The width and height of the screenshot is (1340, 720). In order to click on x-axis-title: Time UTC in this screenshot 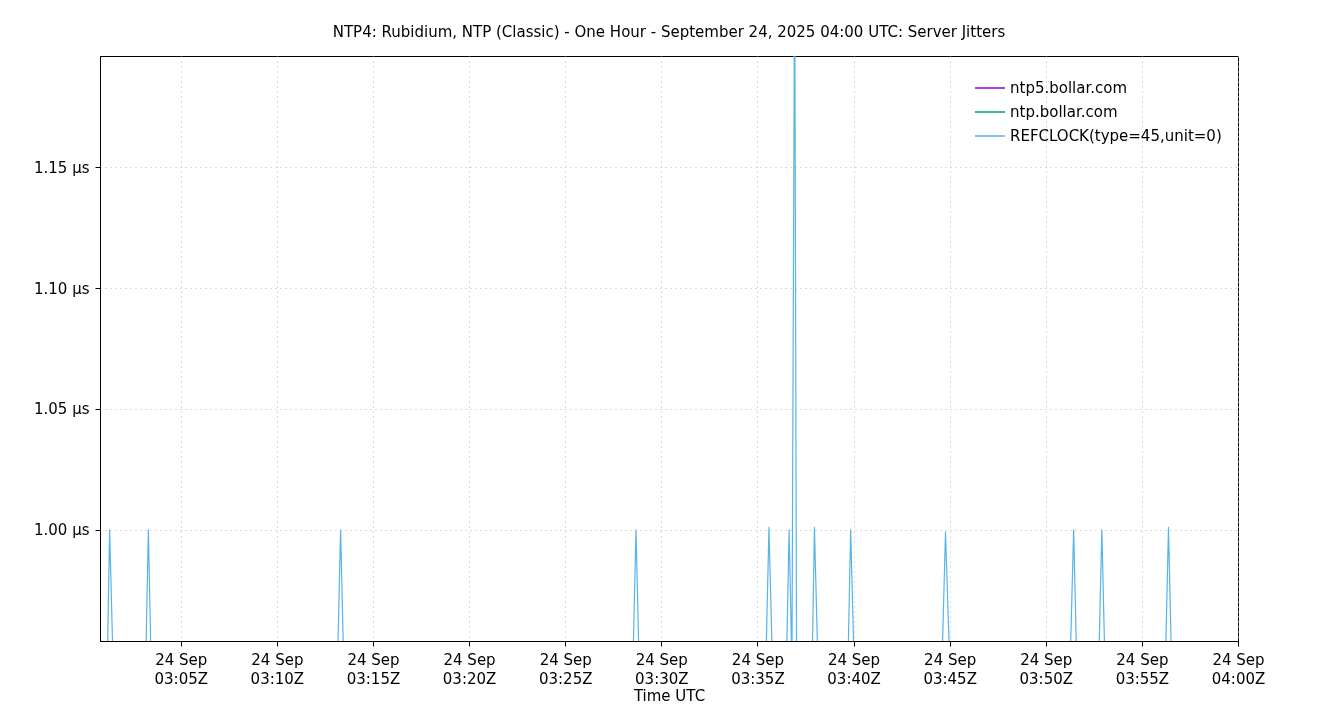, I will do `click(669, 695)`.